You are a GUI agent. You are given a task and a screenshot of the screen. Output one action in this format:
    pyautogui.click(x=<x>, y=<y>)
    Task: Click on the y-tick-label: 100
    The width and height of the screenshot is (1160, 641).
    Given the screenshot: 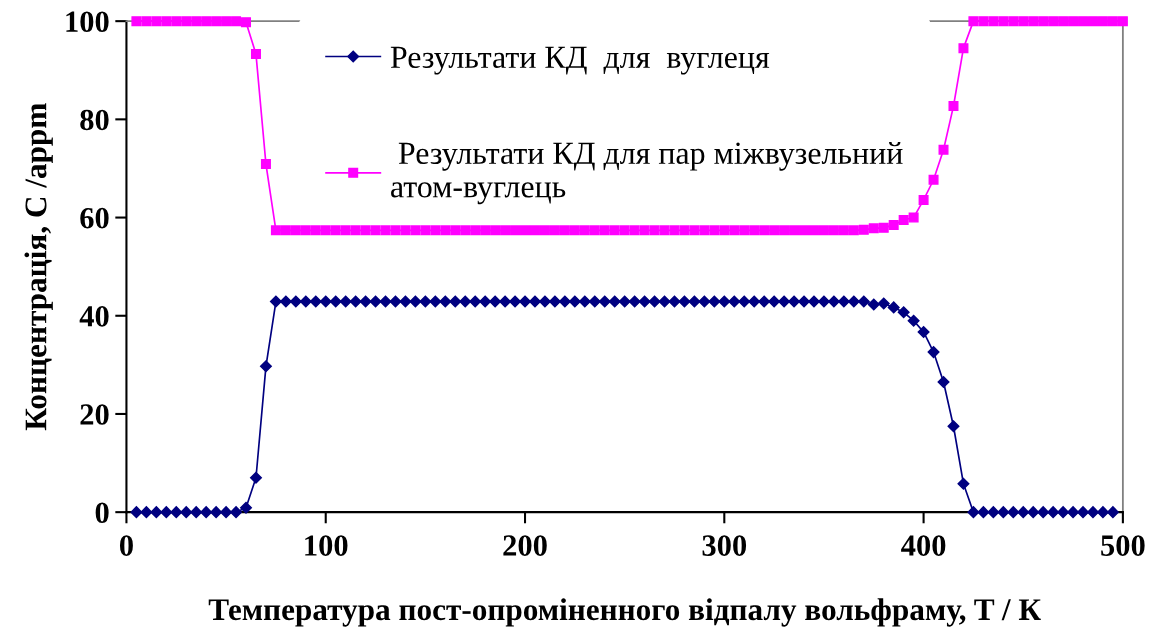 What is the action you would take?
    pyautogui.click(x=87, y=22)
    